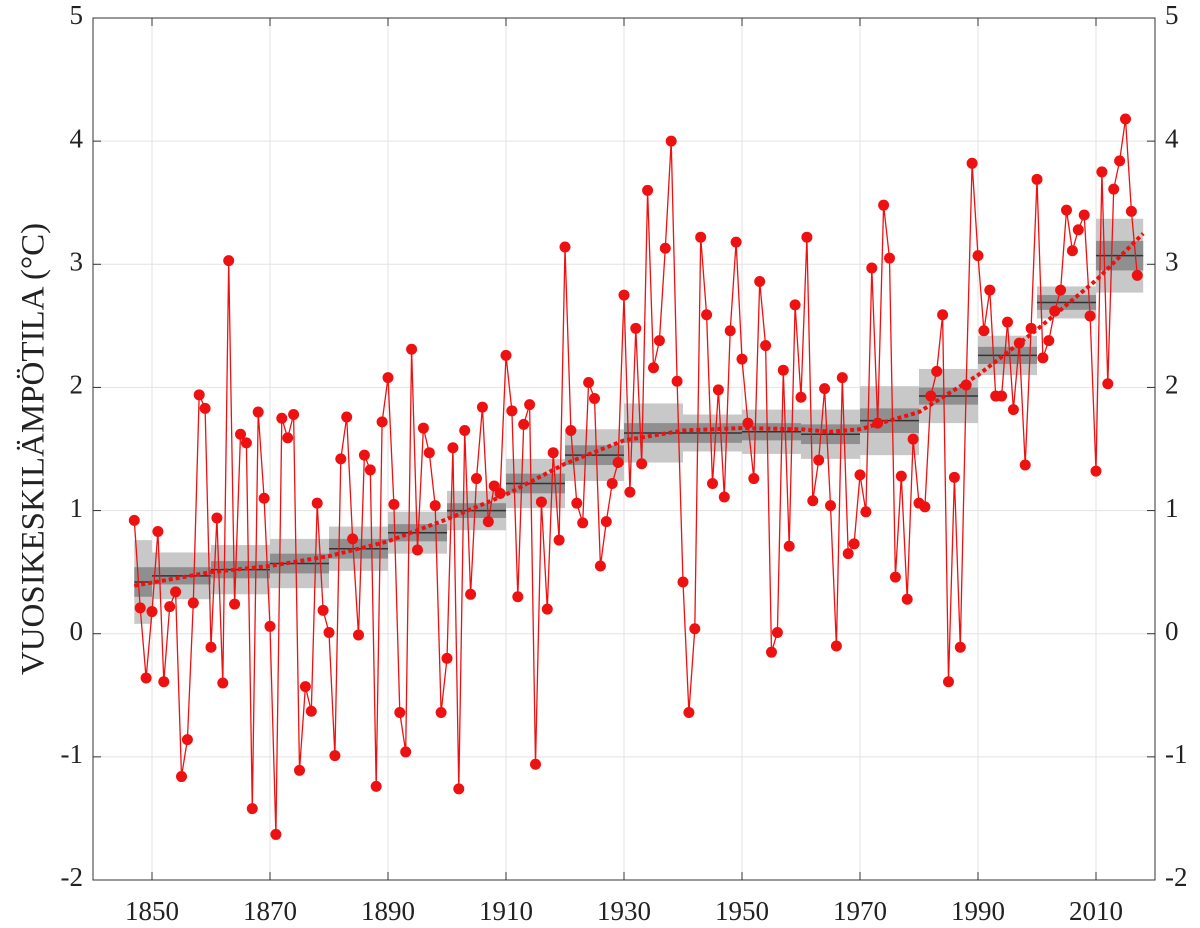 The width and height of the screenshot is (1200, 928). Describe the element at coordinates (77, 508) in the screenshot. I see `y-tick-label: 1` at that location.